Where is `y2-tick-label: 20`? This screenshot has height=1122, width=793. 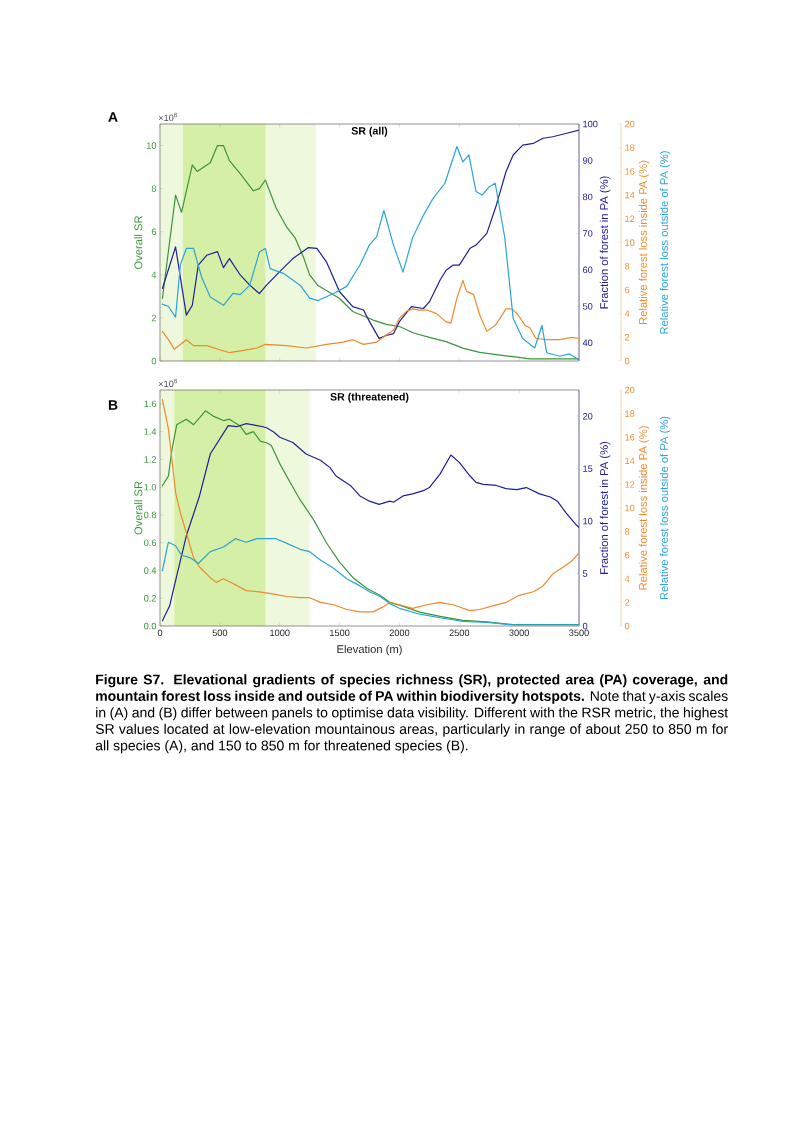
y2-tick-label: 20 is located at coordinates (588, 416).